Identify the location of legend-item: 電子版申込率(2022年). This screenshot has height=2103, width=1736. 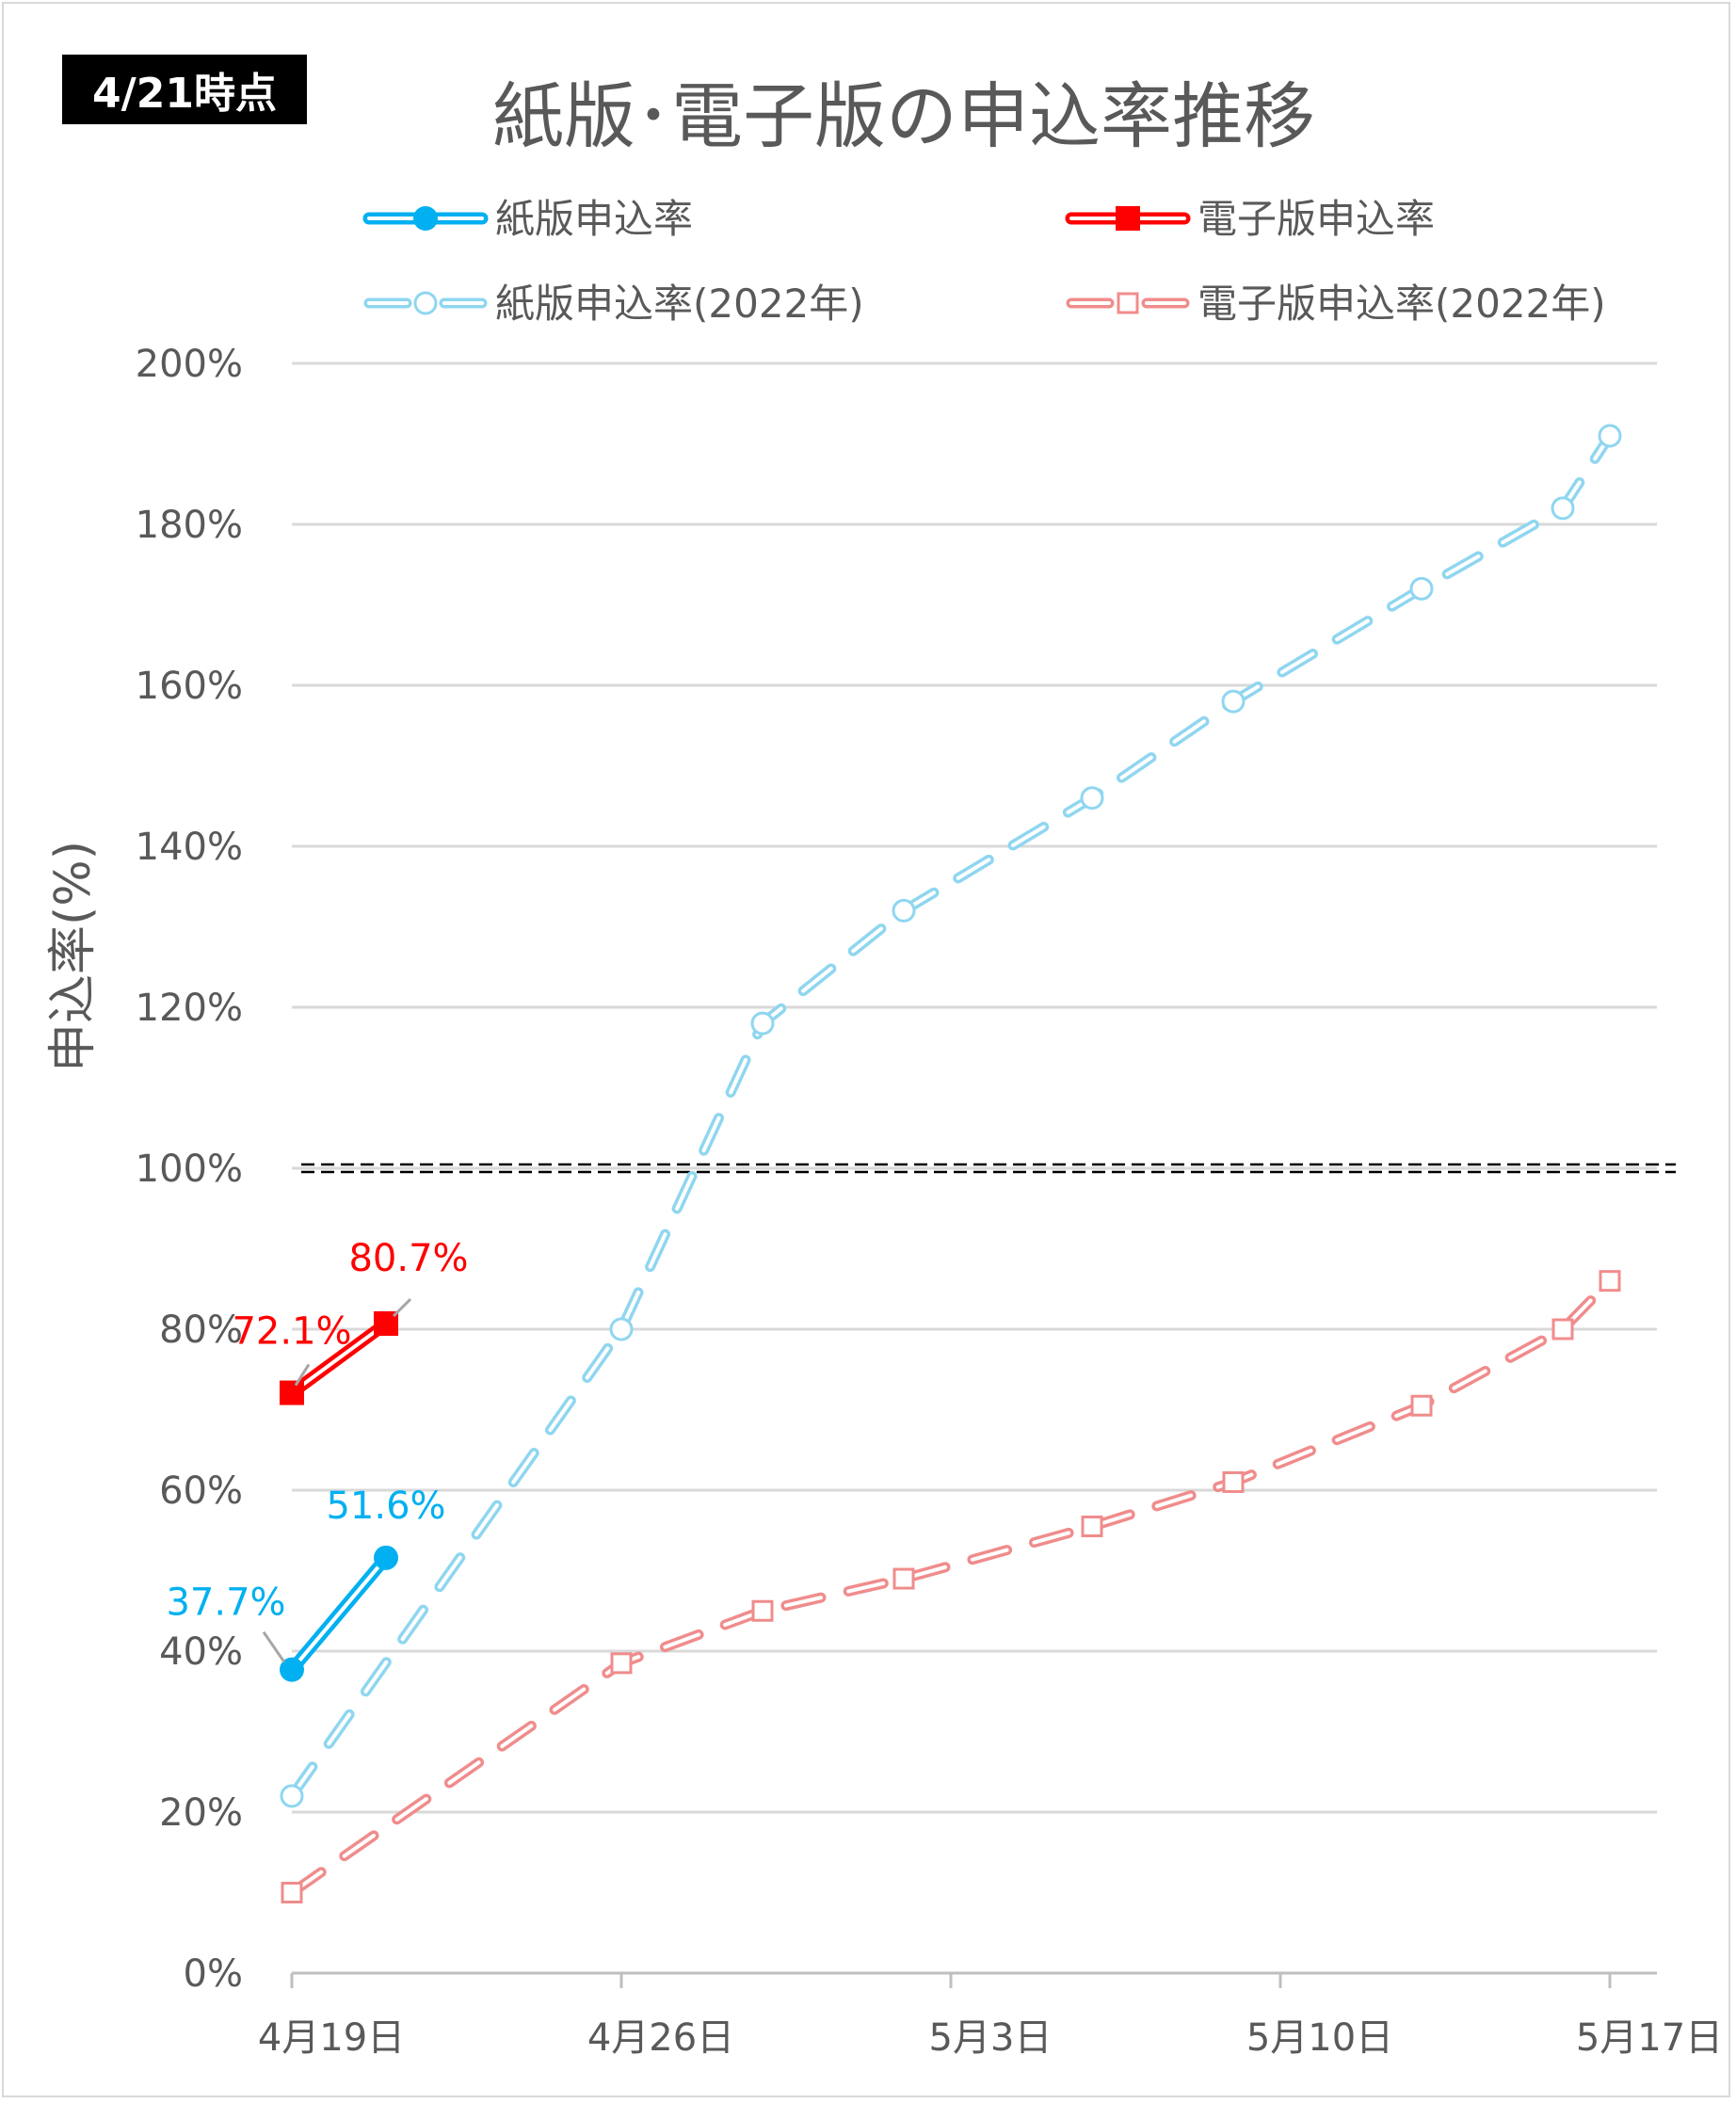
(1336, 304).